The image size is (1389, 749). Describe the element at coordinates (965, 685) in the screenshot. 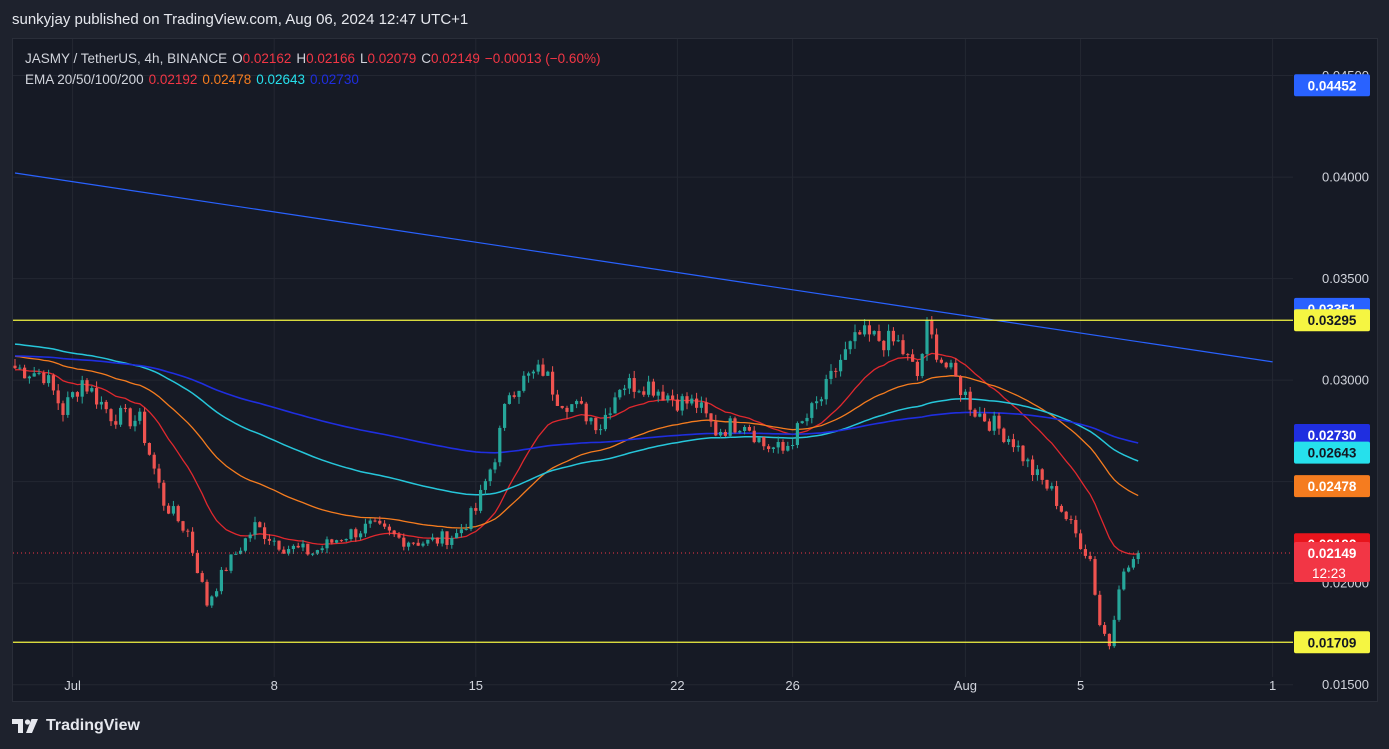

I see `x-tick-label: Aug` at that location.